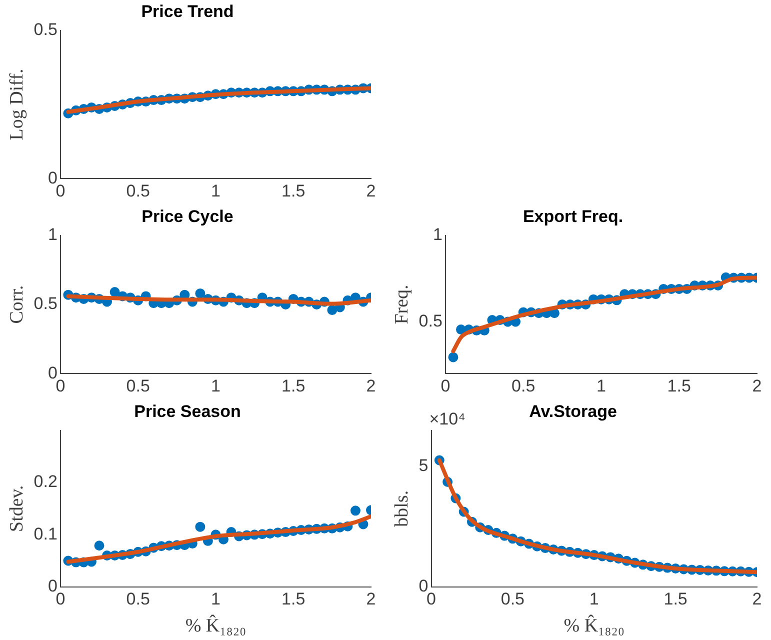 This screenshot has width=771, height=640. I want to click on y-tick-label: 1, so click(53, 234).